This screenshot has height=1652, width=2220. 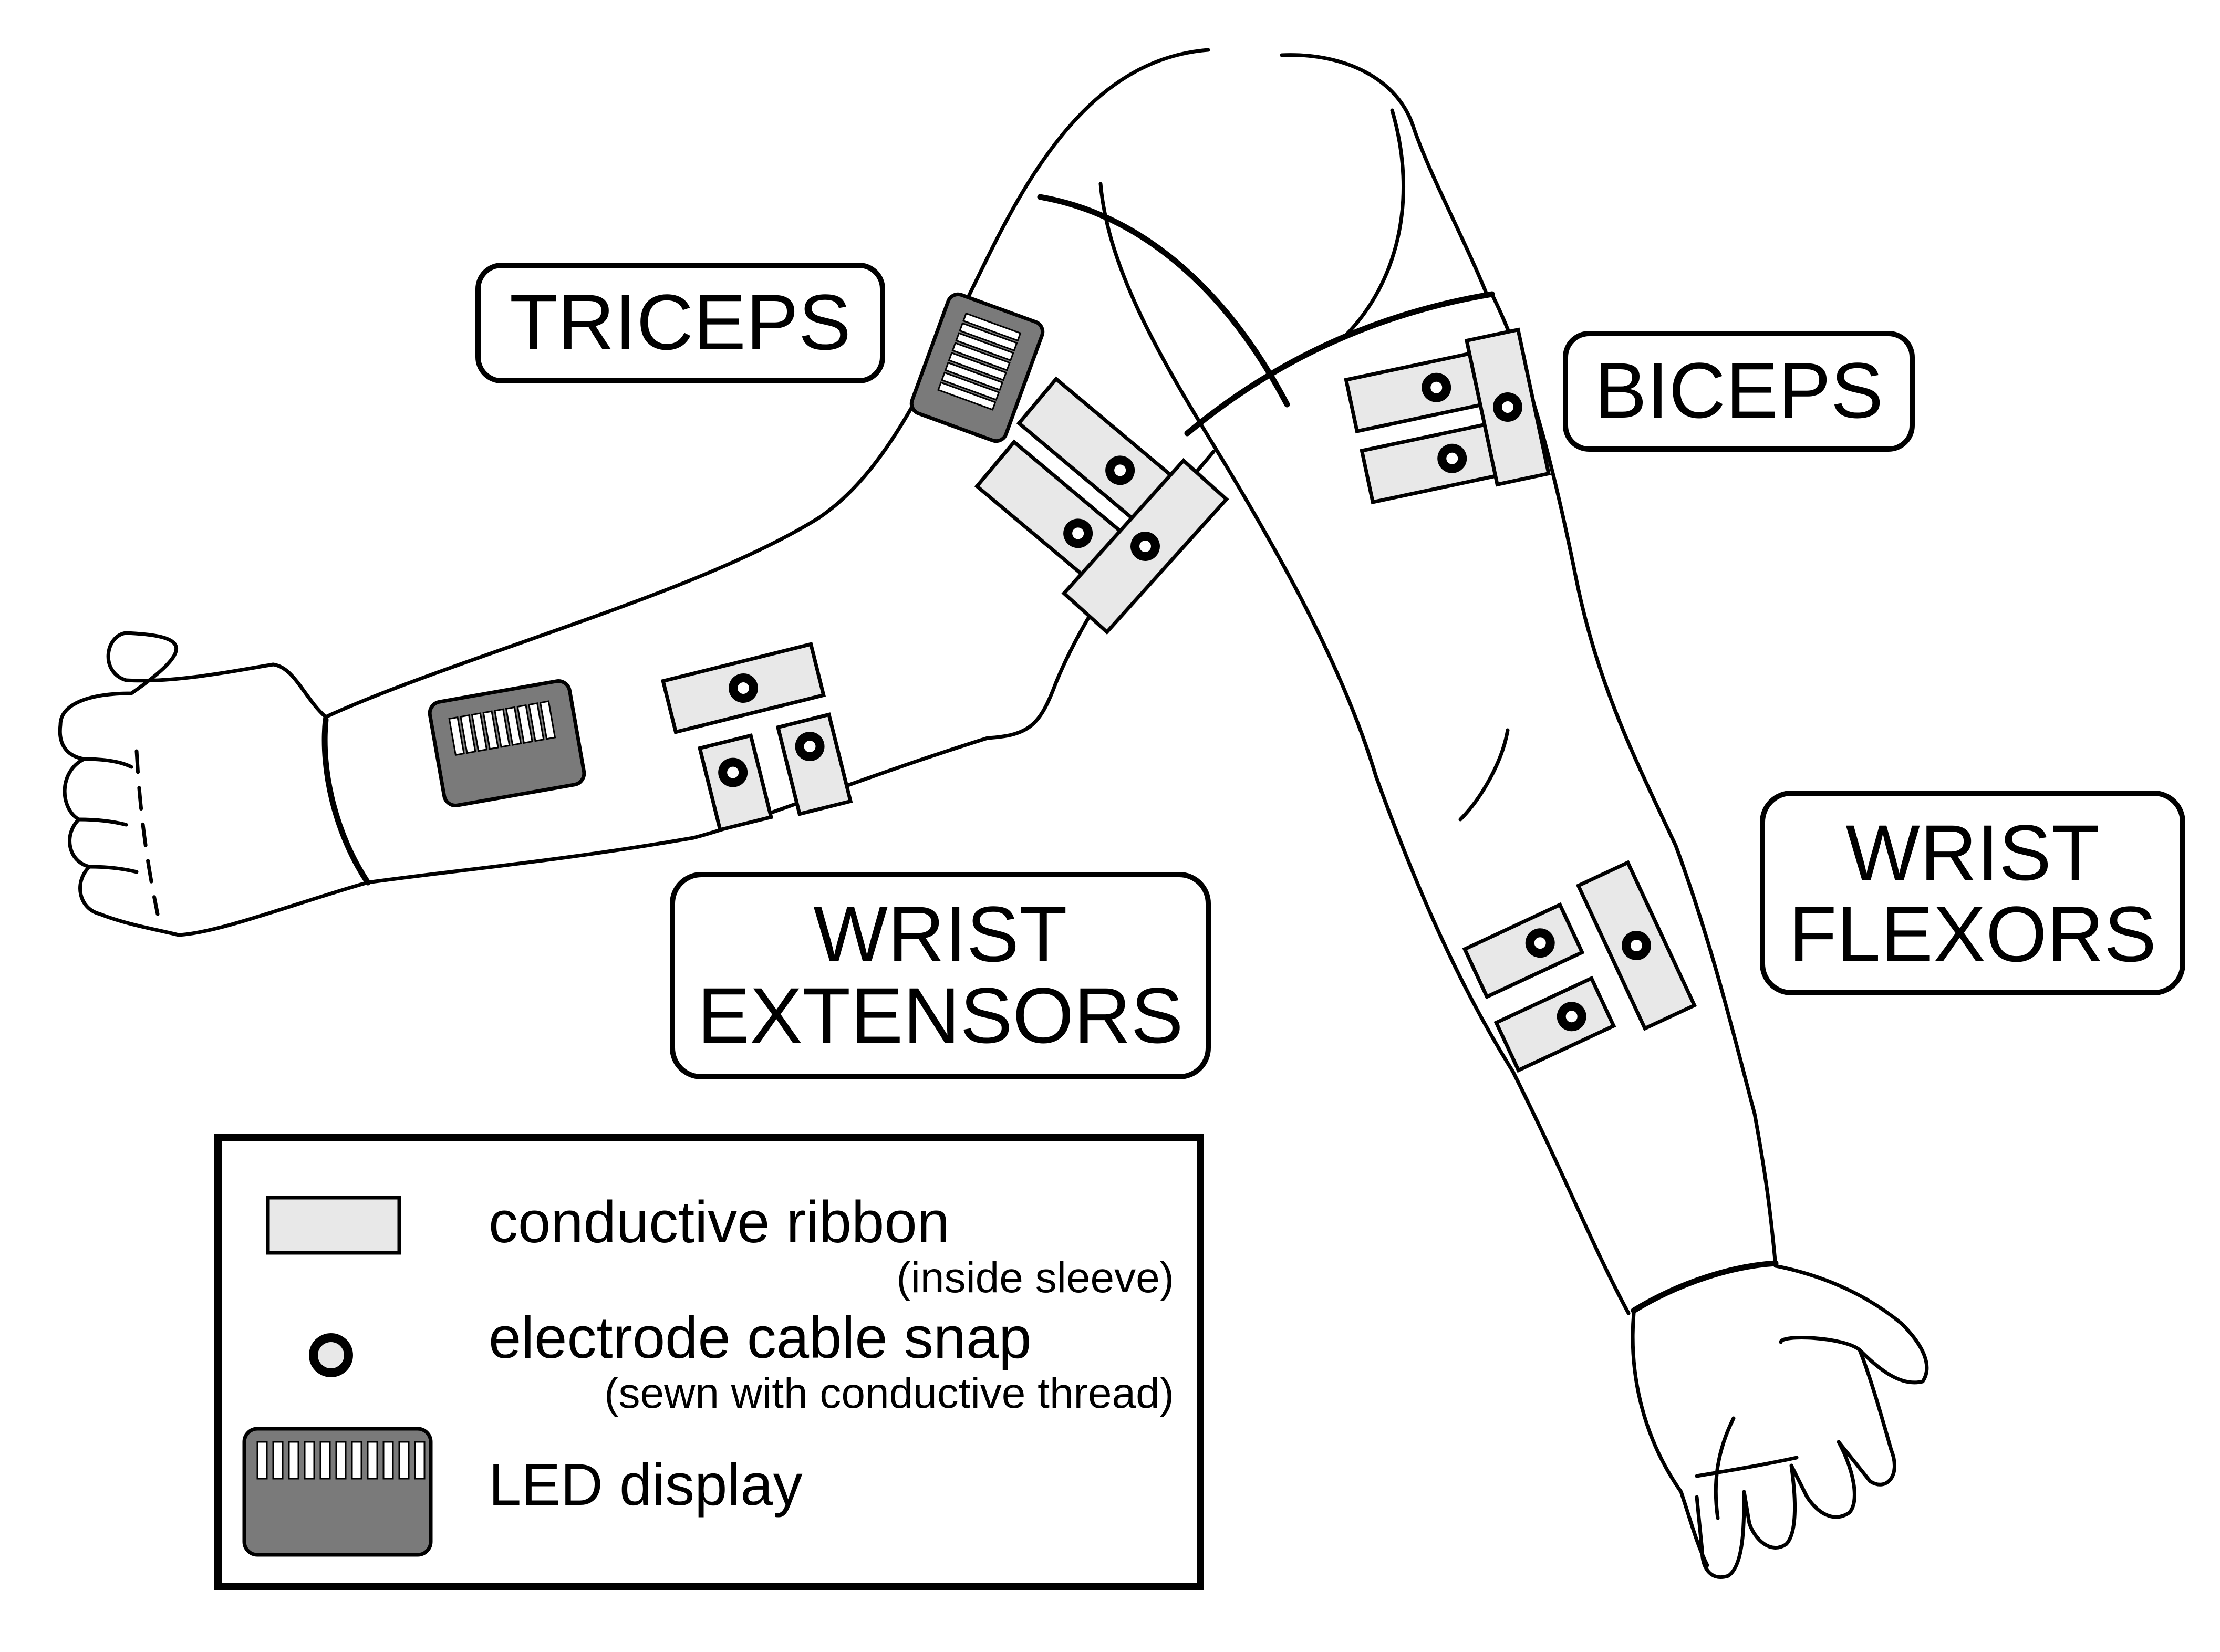 I want to click on wrist-extensors-electrodes, so click(x=641, y=737).